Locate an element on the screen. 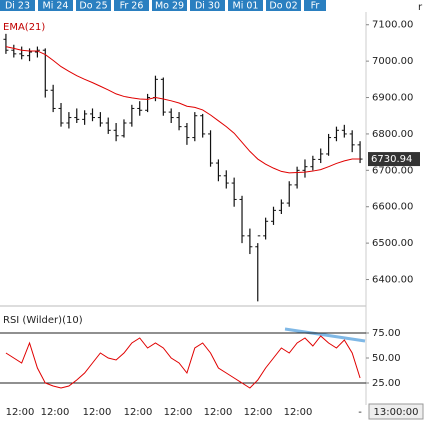  y-tick-label: 7000.00 is located at coordinates (392, 61).